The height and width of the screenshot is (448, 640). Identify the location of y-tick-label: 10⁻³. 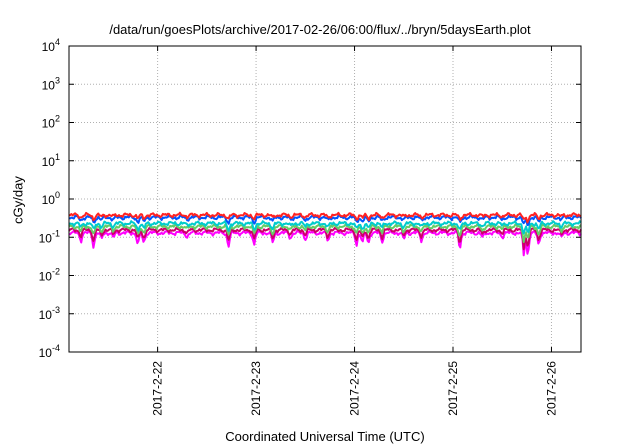
(49, 313).